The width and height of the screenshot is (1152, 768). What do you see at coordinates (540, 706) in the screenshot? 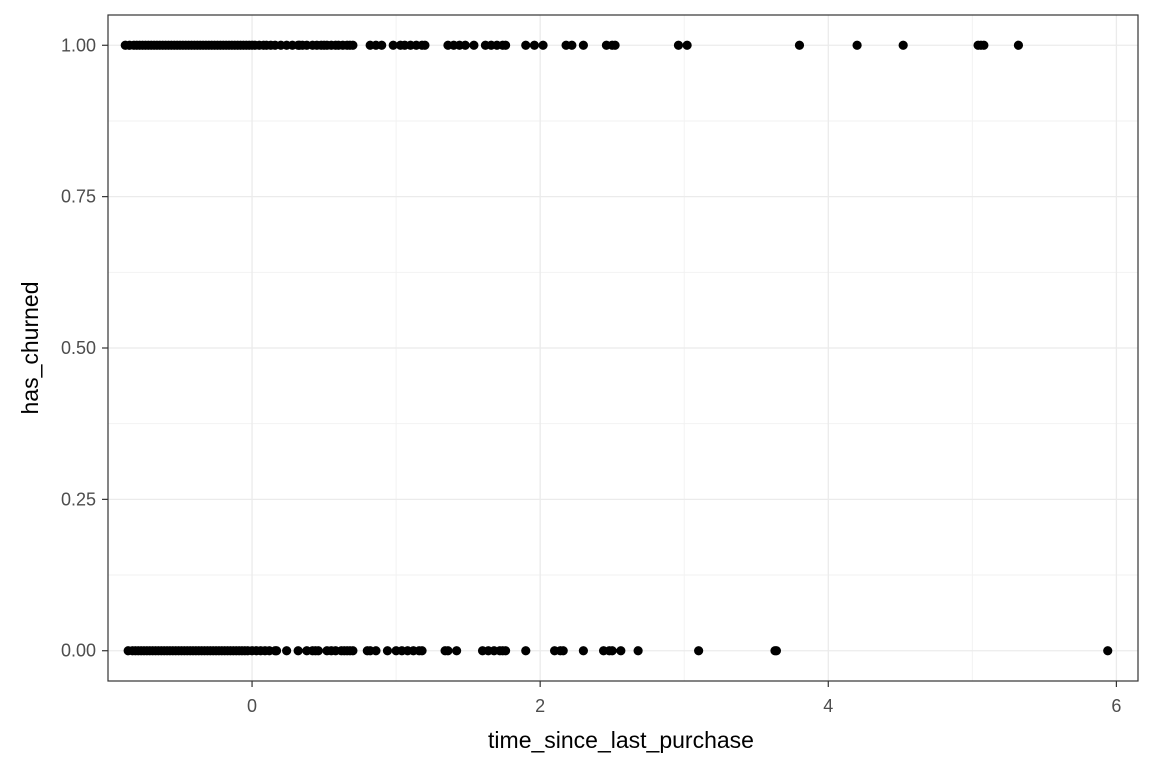
I see `x-tick-label: 2` at bounding box center [540, 706].